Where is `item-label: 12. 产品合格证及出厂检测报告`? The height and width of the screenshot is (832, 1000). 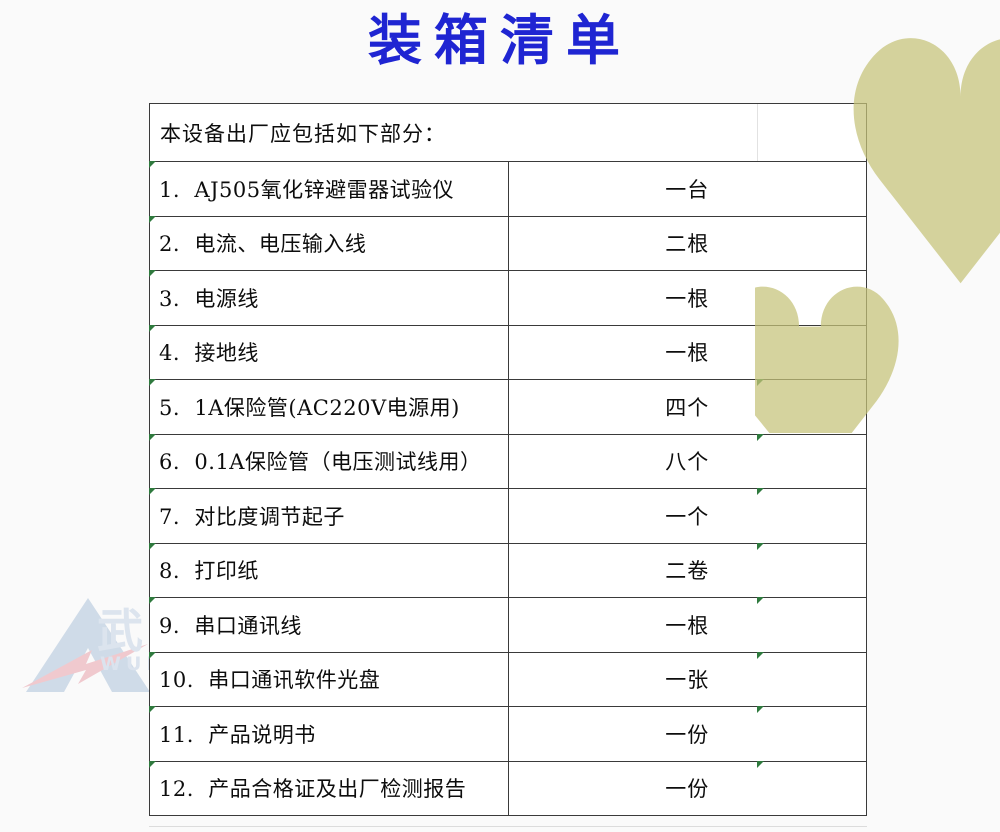
item-label: 12. 产品合格证及出厂检测报告 is located at coordinates (329, 788).